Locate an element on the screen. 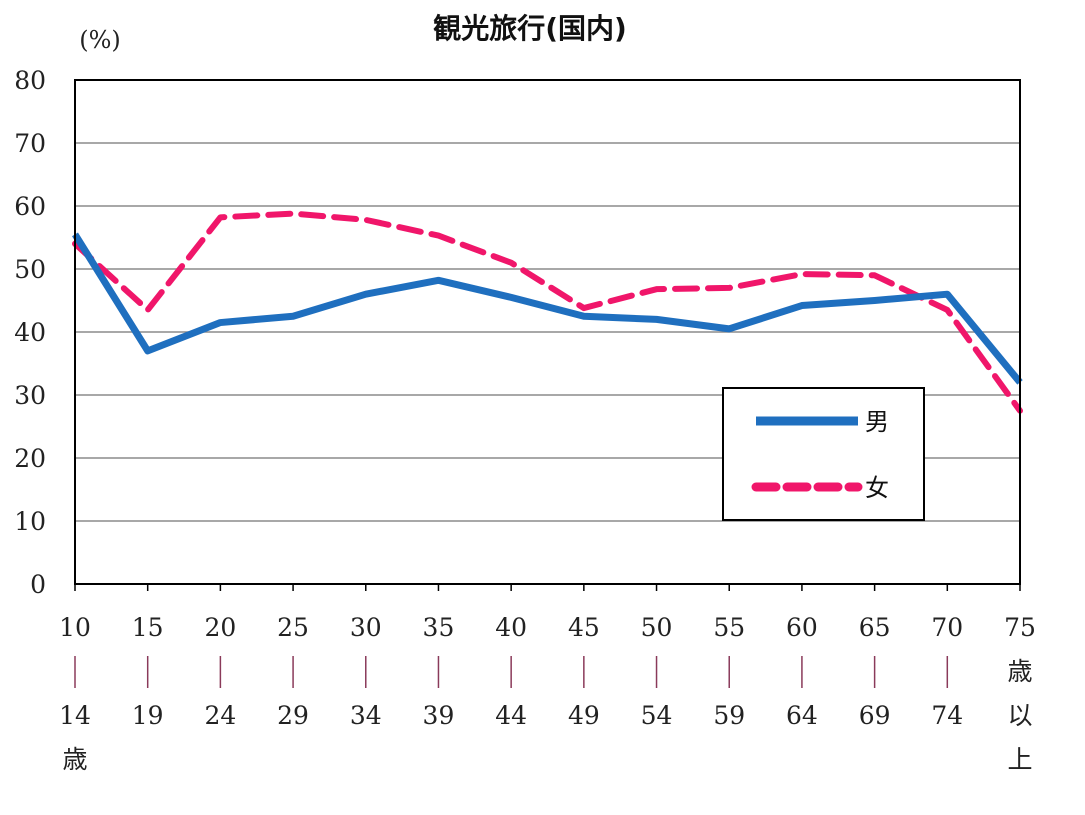 The image size is (1085, 815). x-tick-label: 74 is located at coordinates (947, 715).